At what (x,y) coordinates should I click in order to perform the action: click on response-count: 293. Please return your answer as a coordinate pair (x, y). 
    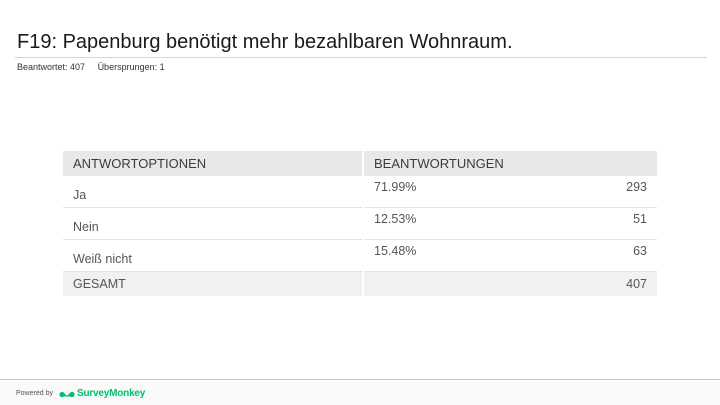
    Looking at the image, I should click on (636, 187).